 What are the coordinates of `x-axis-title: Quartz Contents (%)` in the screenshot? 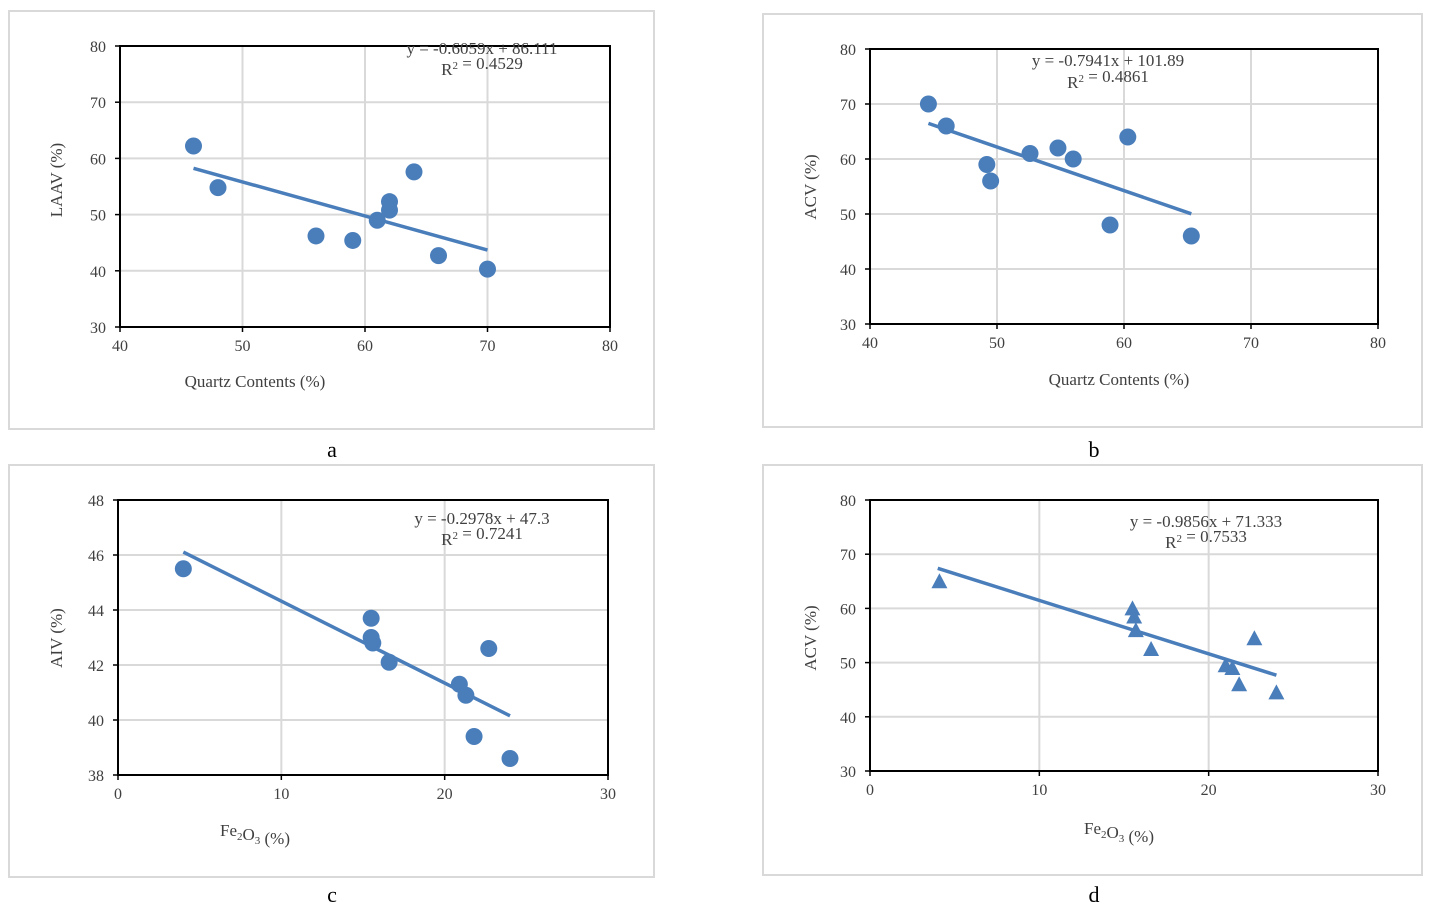 It's located at (1119, 379).